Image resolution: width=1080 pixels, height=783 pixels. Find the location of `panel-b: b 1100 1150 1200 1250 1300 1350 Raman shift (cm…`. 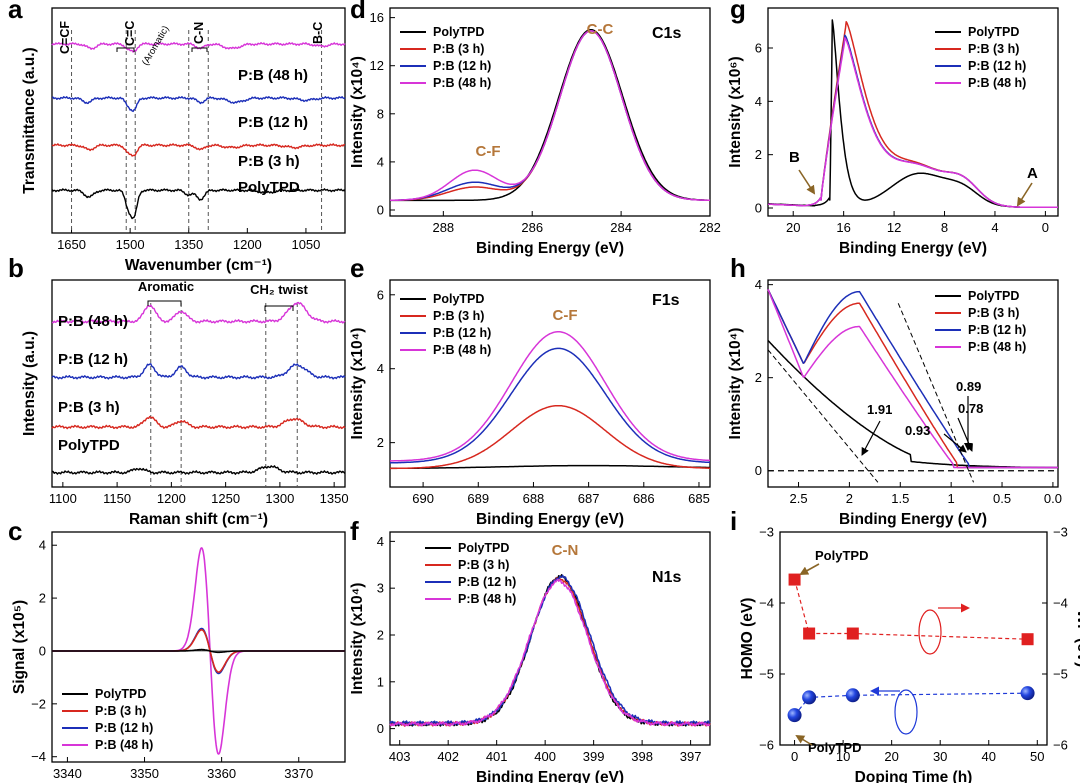

panel-b: b 1100 1150 1200 1250 1300 1350 Raman shift (cm… is located at coordinates (178, 390).